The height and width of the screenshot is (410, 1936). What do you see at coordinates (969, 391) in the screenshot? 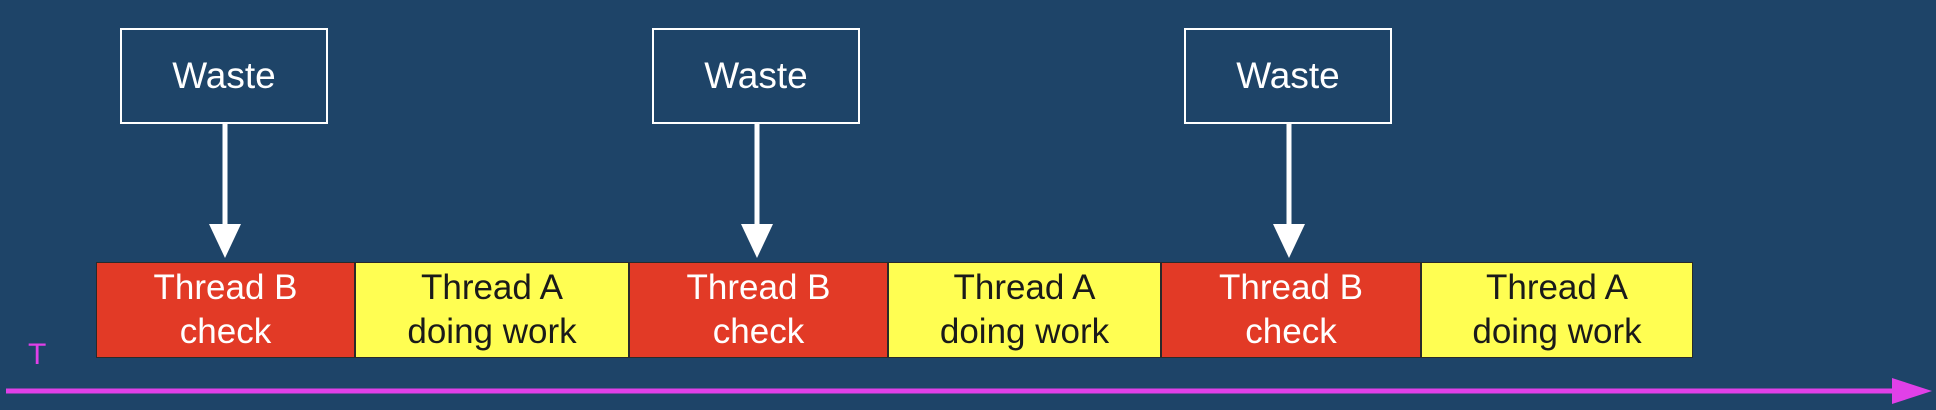
I see `time-axis-arrow` at bounding box center [969, 391].